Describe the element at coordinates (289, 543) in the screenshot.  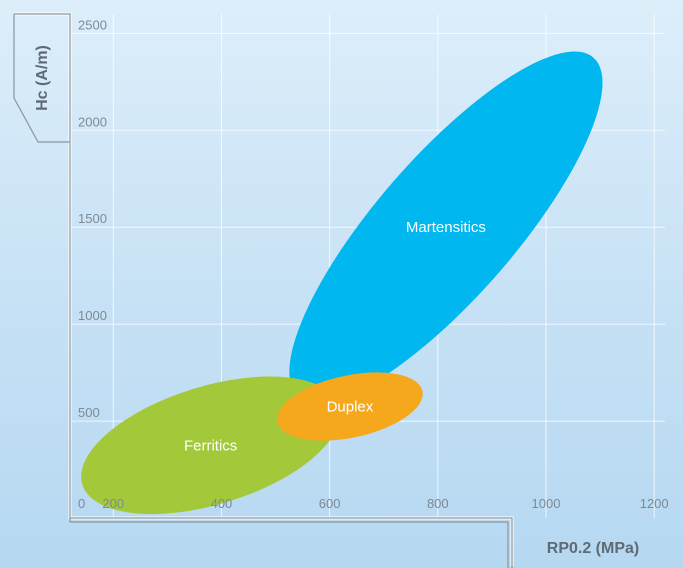
I see `x-axis-frame-outer` at that location.